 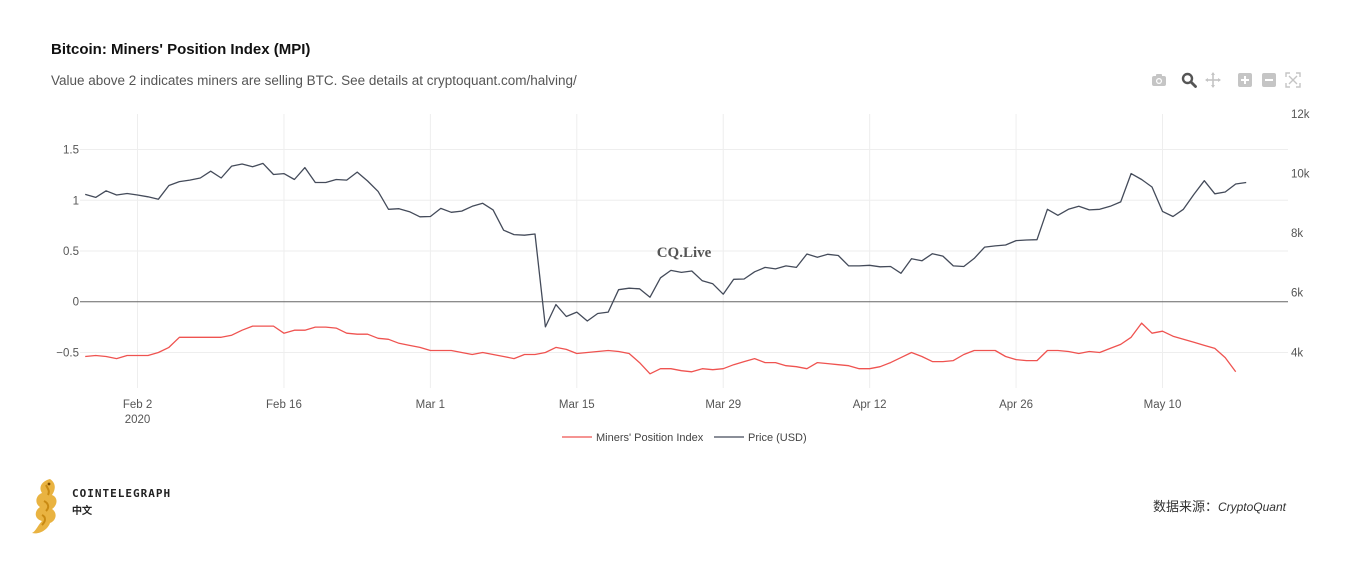 What do you see at coordinates (1213, 80) in the screenshot?
I see `pan-icon` at bounding box center [1213, 80].